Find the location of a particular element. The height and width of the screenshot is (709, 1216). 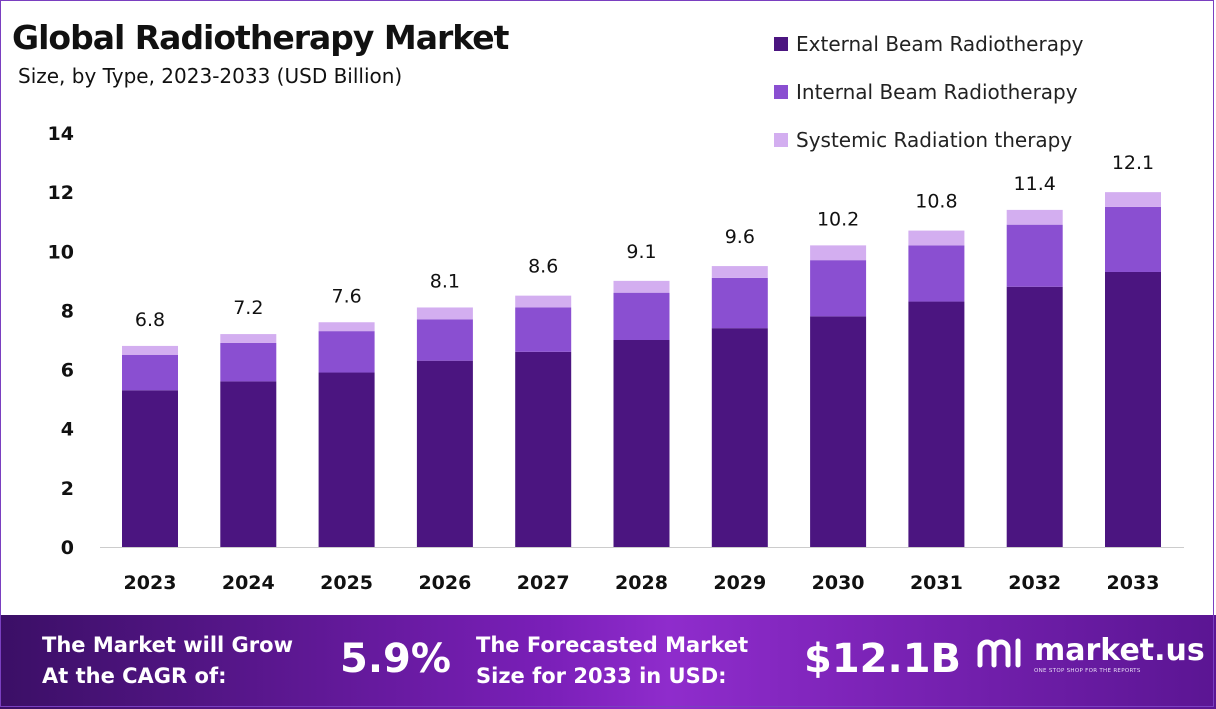

bar-external-2023 is located at coordinates (150, 468).